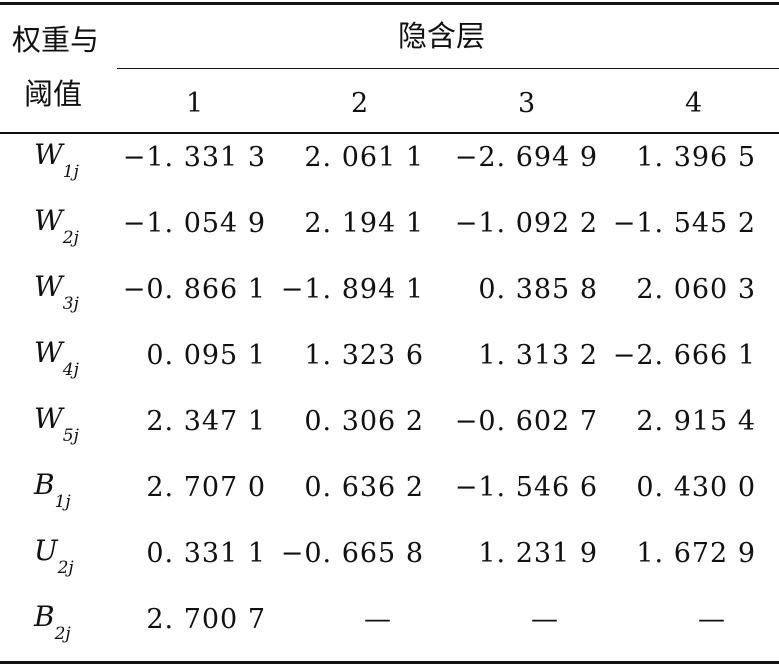  What do you see at coordinates (56, 40) in the screenshot?
I see `row-header-line1: 权重与` at bounding box center [56, 40].